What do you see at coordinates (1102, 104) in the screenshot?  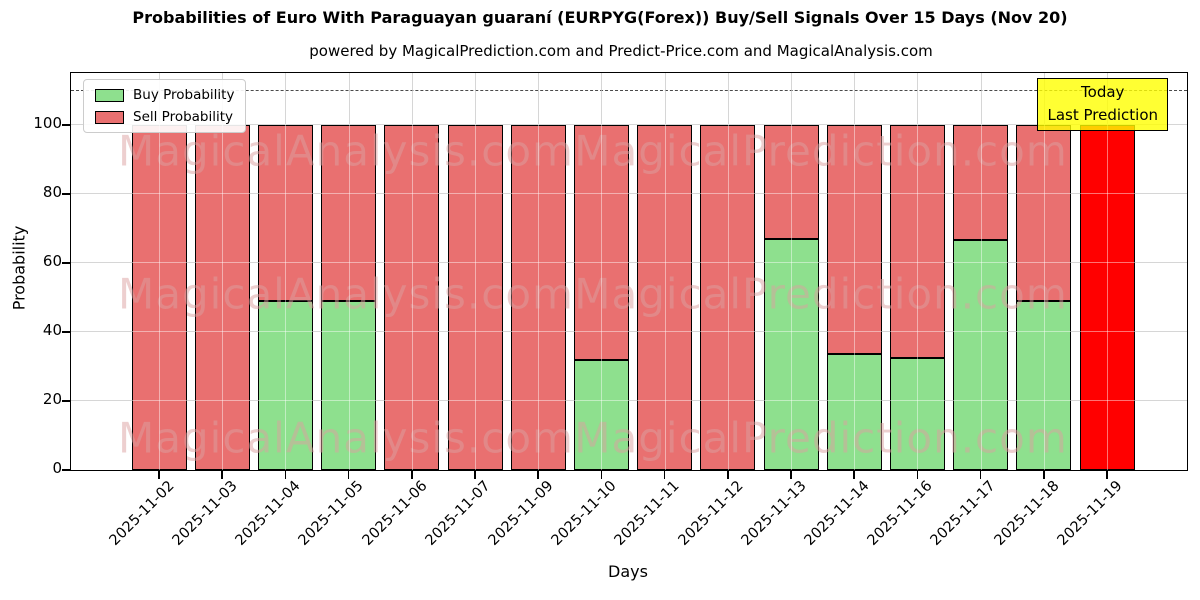 I see `today-annotation-box: Today Last Prediction` at bounding box center [1102, 104].